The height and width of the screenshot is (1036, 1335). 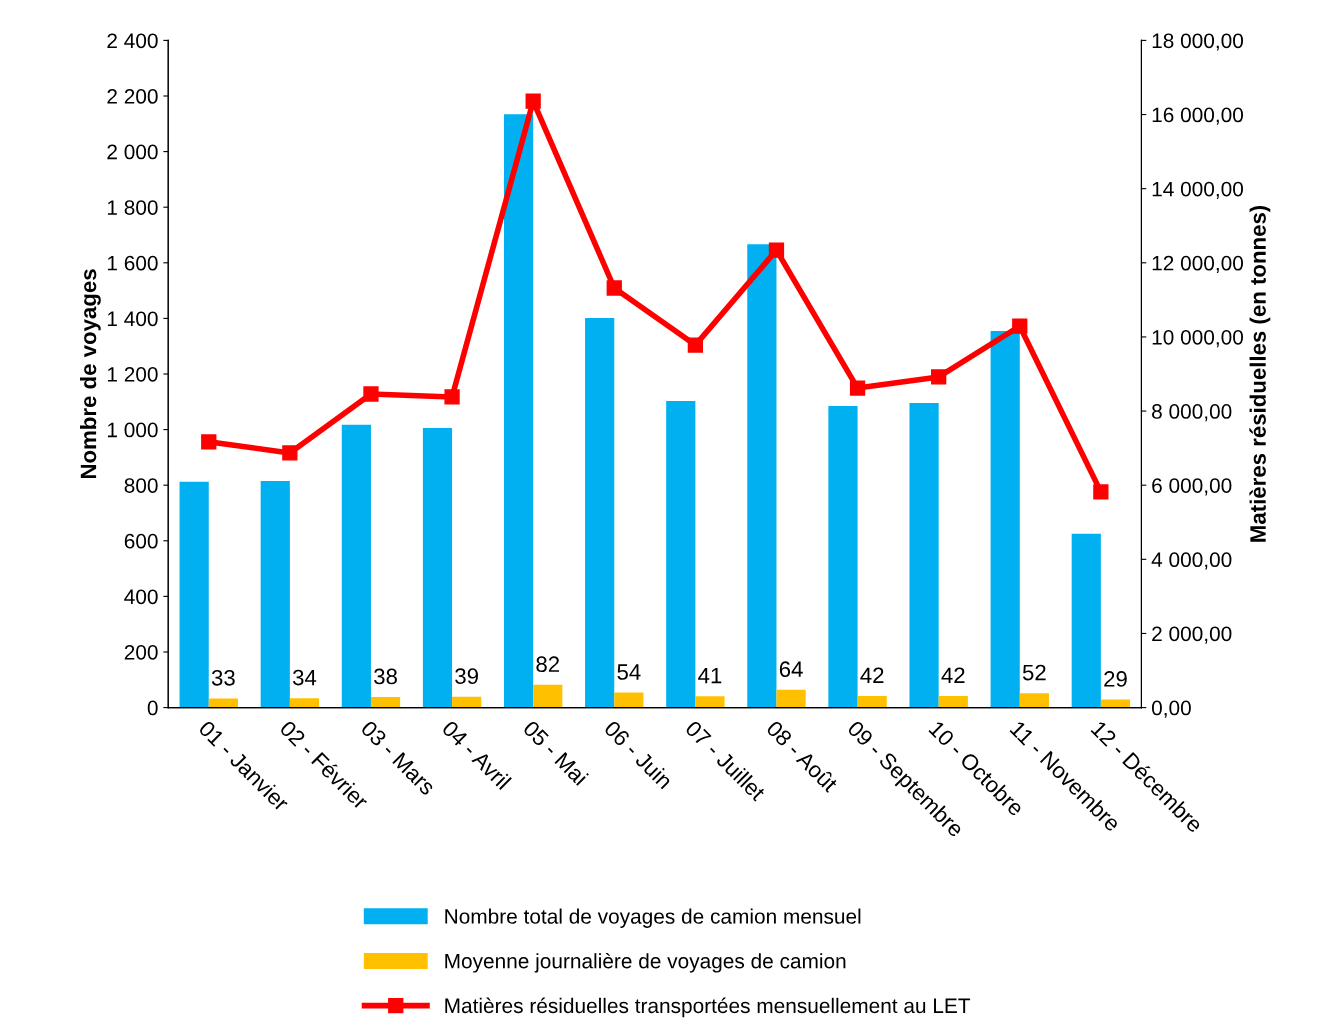 I want to click on y-tick-label: 1 600, so click(x=132, y=263).